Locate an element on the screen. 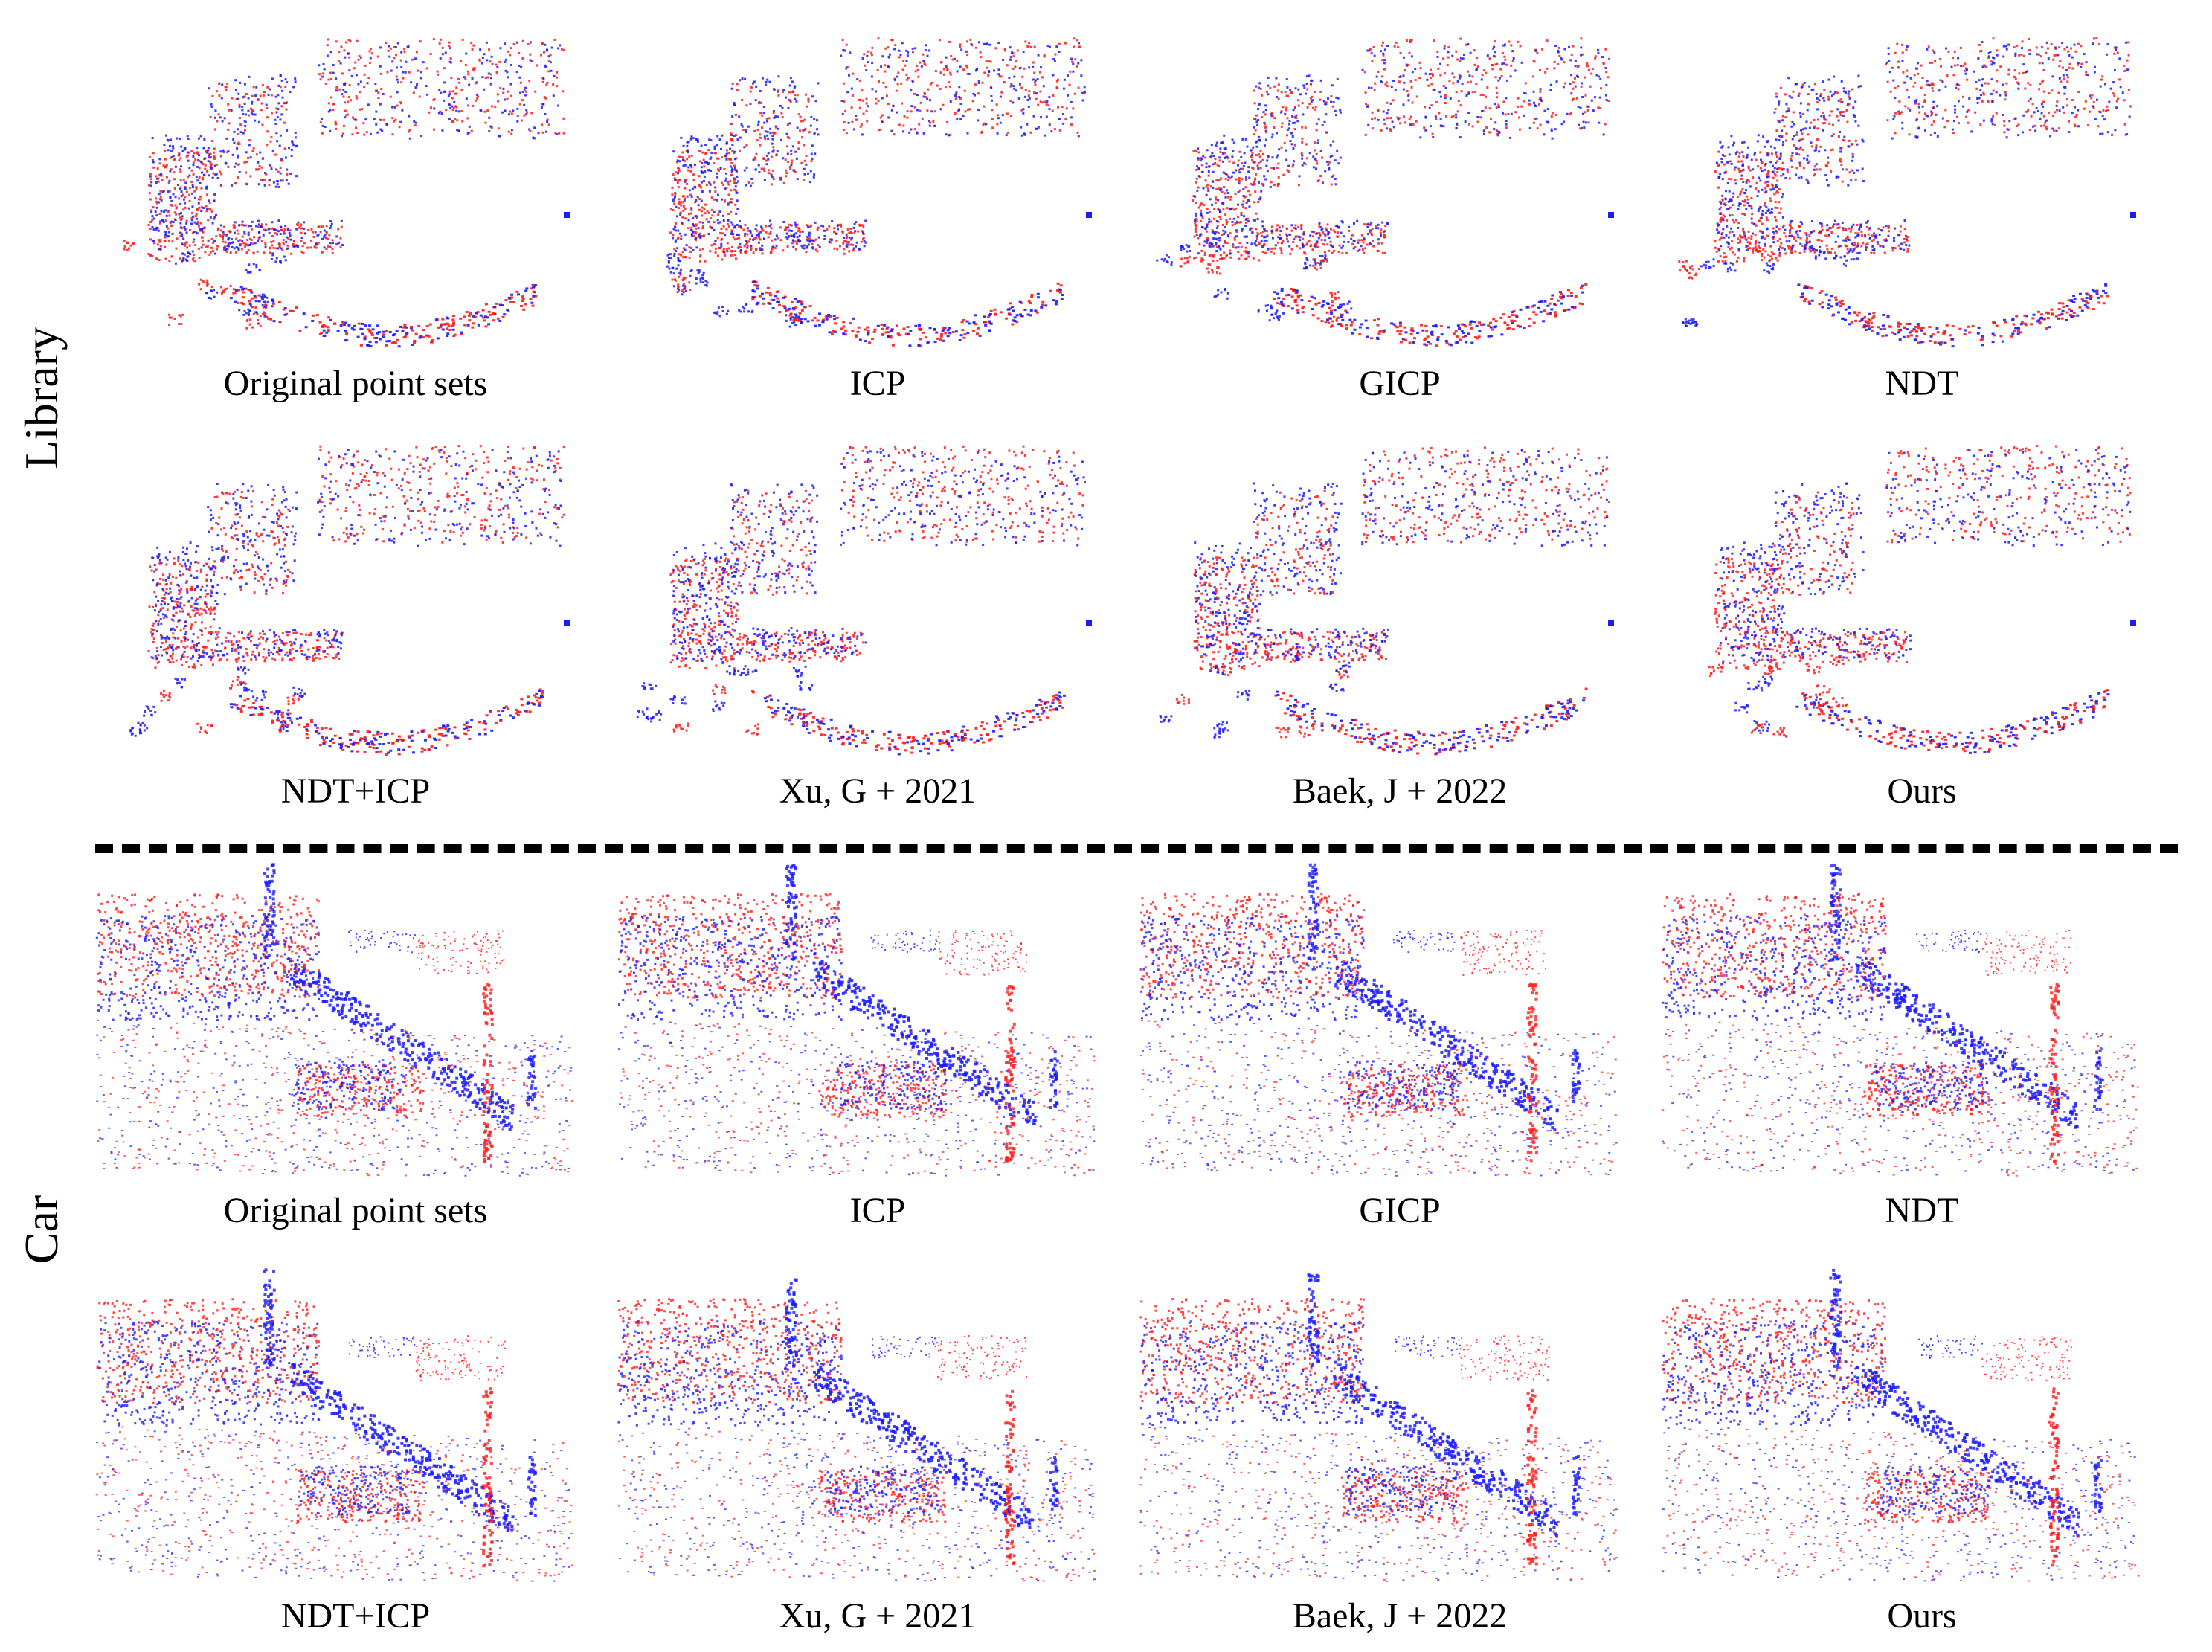  panel-library-ndt-icp: NDT+ICP is located at coordinates (355, 621).